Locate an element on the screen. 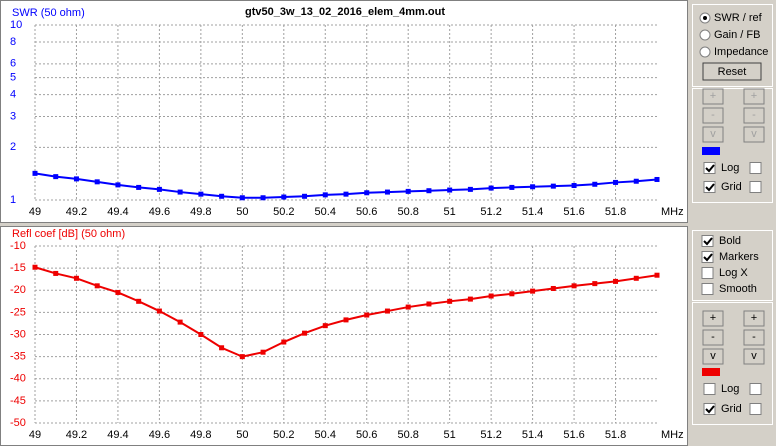 The image size is (776, 446). x-tick-label: 51.8 is located at coordinates (615, 212).